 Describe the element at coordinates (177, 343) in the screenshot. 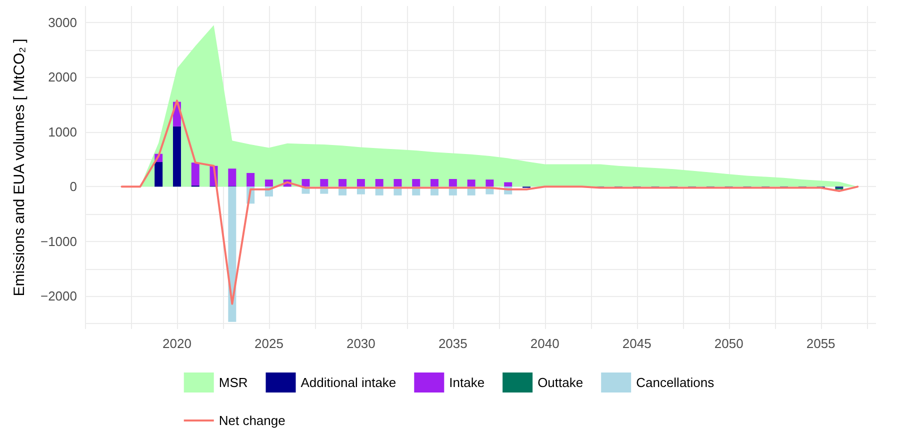

I see `x-tick-label: 2020` at that location.